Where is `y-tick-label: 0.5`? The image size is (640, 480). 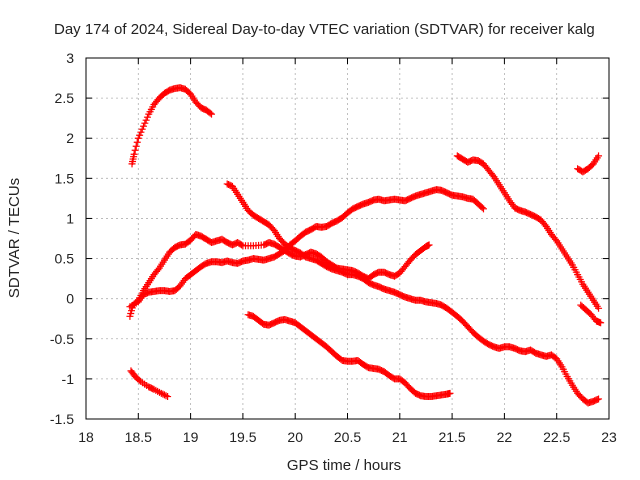
y-tick-label: 0.5 is located at coordinates (65, 259).